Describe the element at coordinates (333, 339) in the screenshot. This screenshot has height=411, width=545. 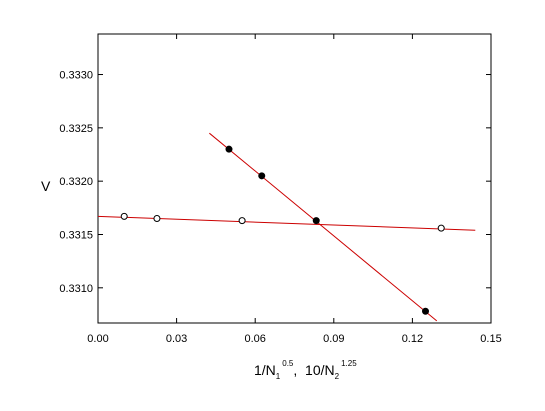
I see `x-tick-label: 0.09` at that location.